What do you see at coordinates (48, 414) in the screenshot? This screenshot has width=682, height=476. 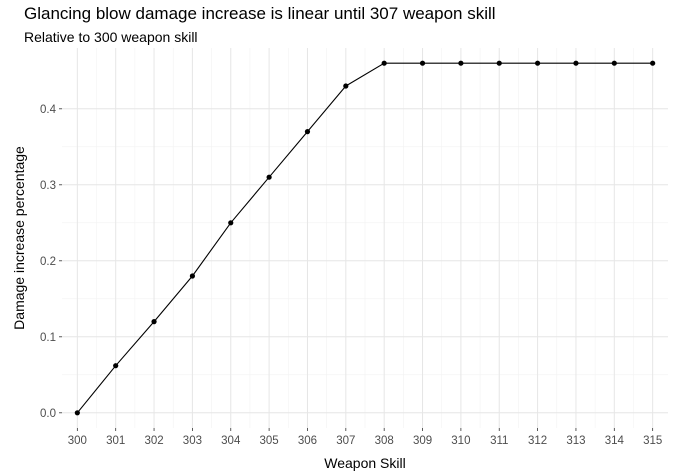 I see `y-tick-label: 0.0` at bounding box center [48, 414].